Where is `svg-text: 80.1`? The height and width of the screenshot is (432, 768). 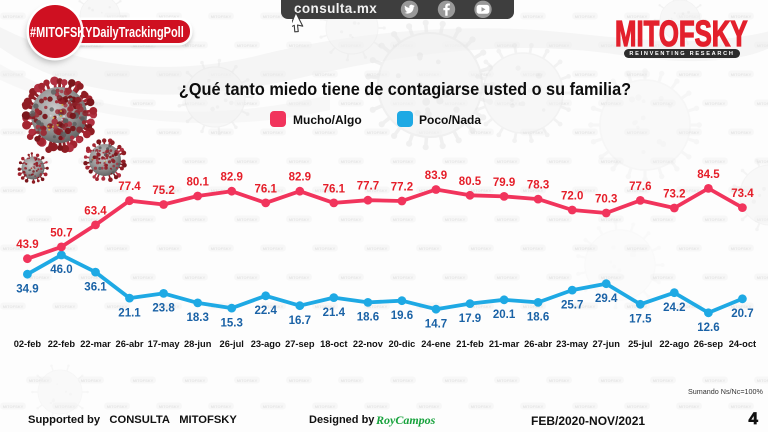
svg-text: 80.1 is located at coordinates (198, 183).